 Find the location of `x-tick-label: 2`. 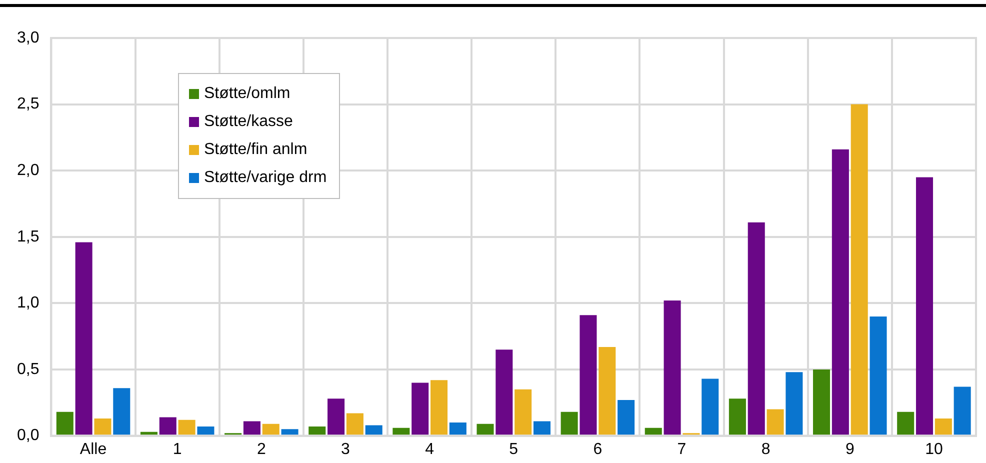

x-tick-label: 2 is located at coordinates (261, 449).